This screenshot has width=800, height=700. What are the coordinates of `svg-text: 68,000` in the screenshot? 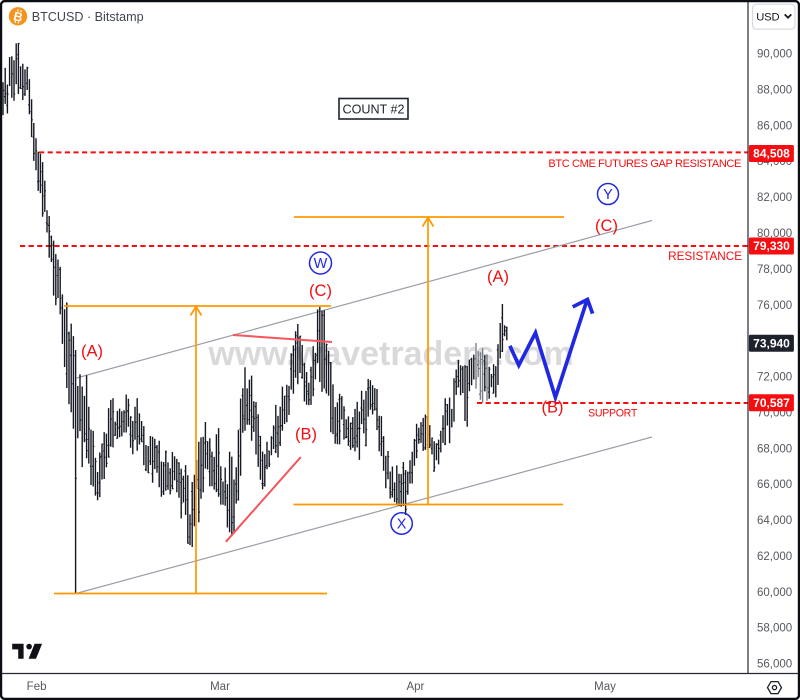 It's located at (774, 449).